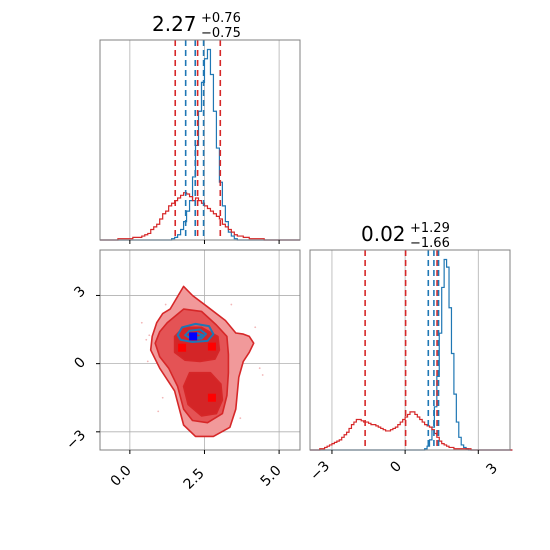 The image size is (550, 550). What do you see at coordinates (320, 471) in the screenshot?
I see `marginal-y-x-tick-label: −3` at bounding box center [320, 471].